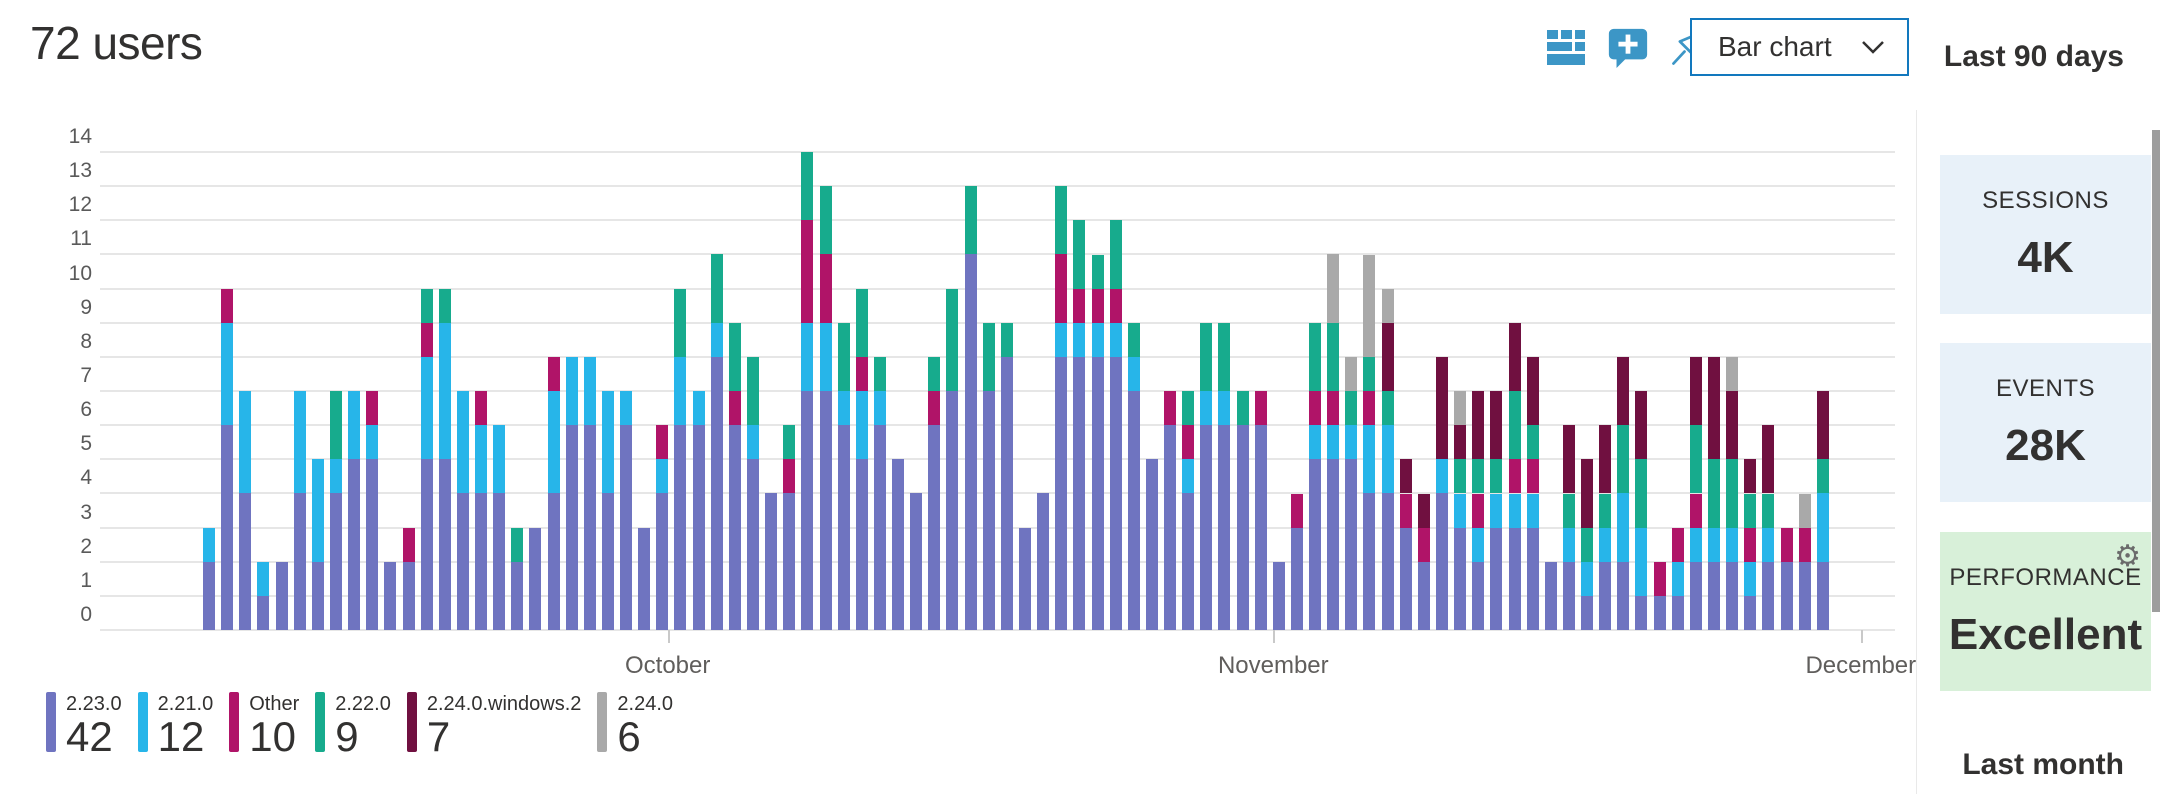  I want to click on gear-icon: ⚙, so click(2127, 556).